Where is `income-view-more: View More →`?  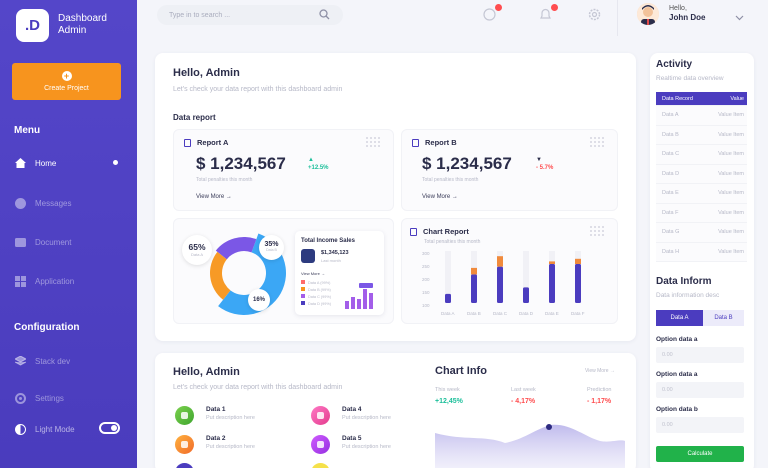 income-view-more: View More → is located at coordinates (313, 273).